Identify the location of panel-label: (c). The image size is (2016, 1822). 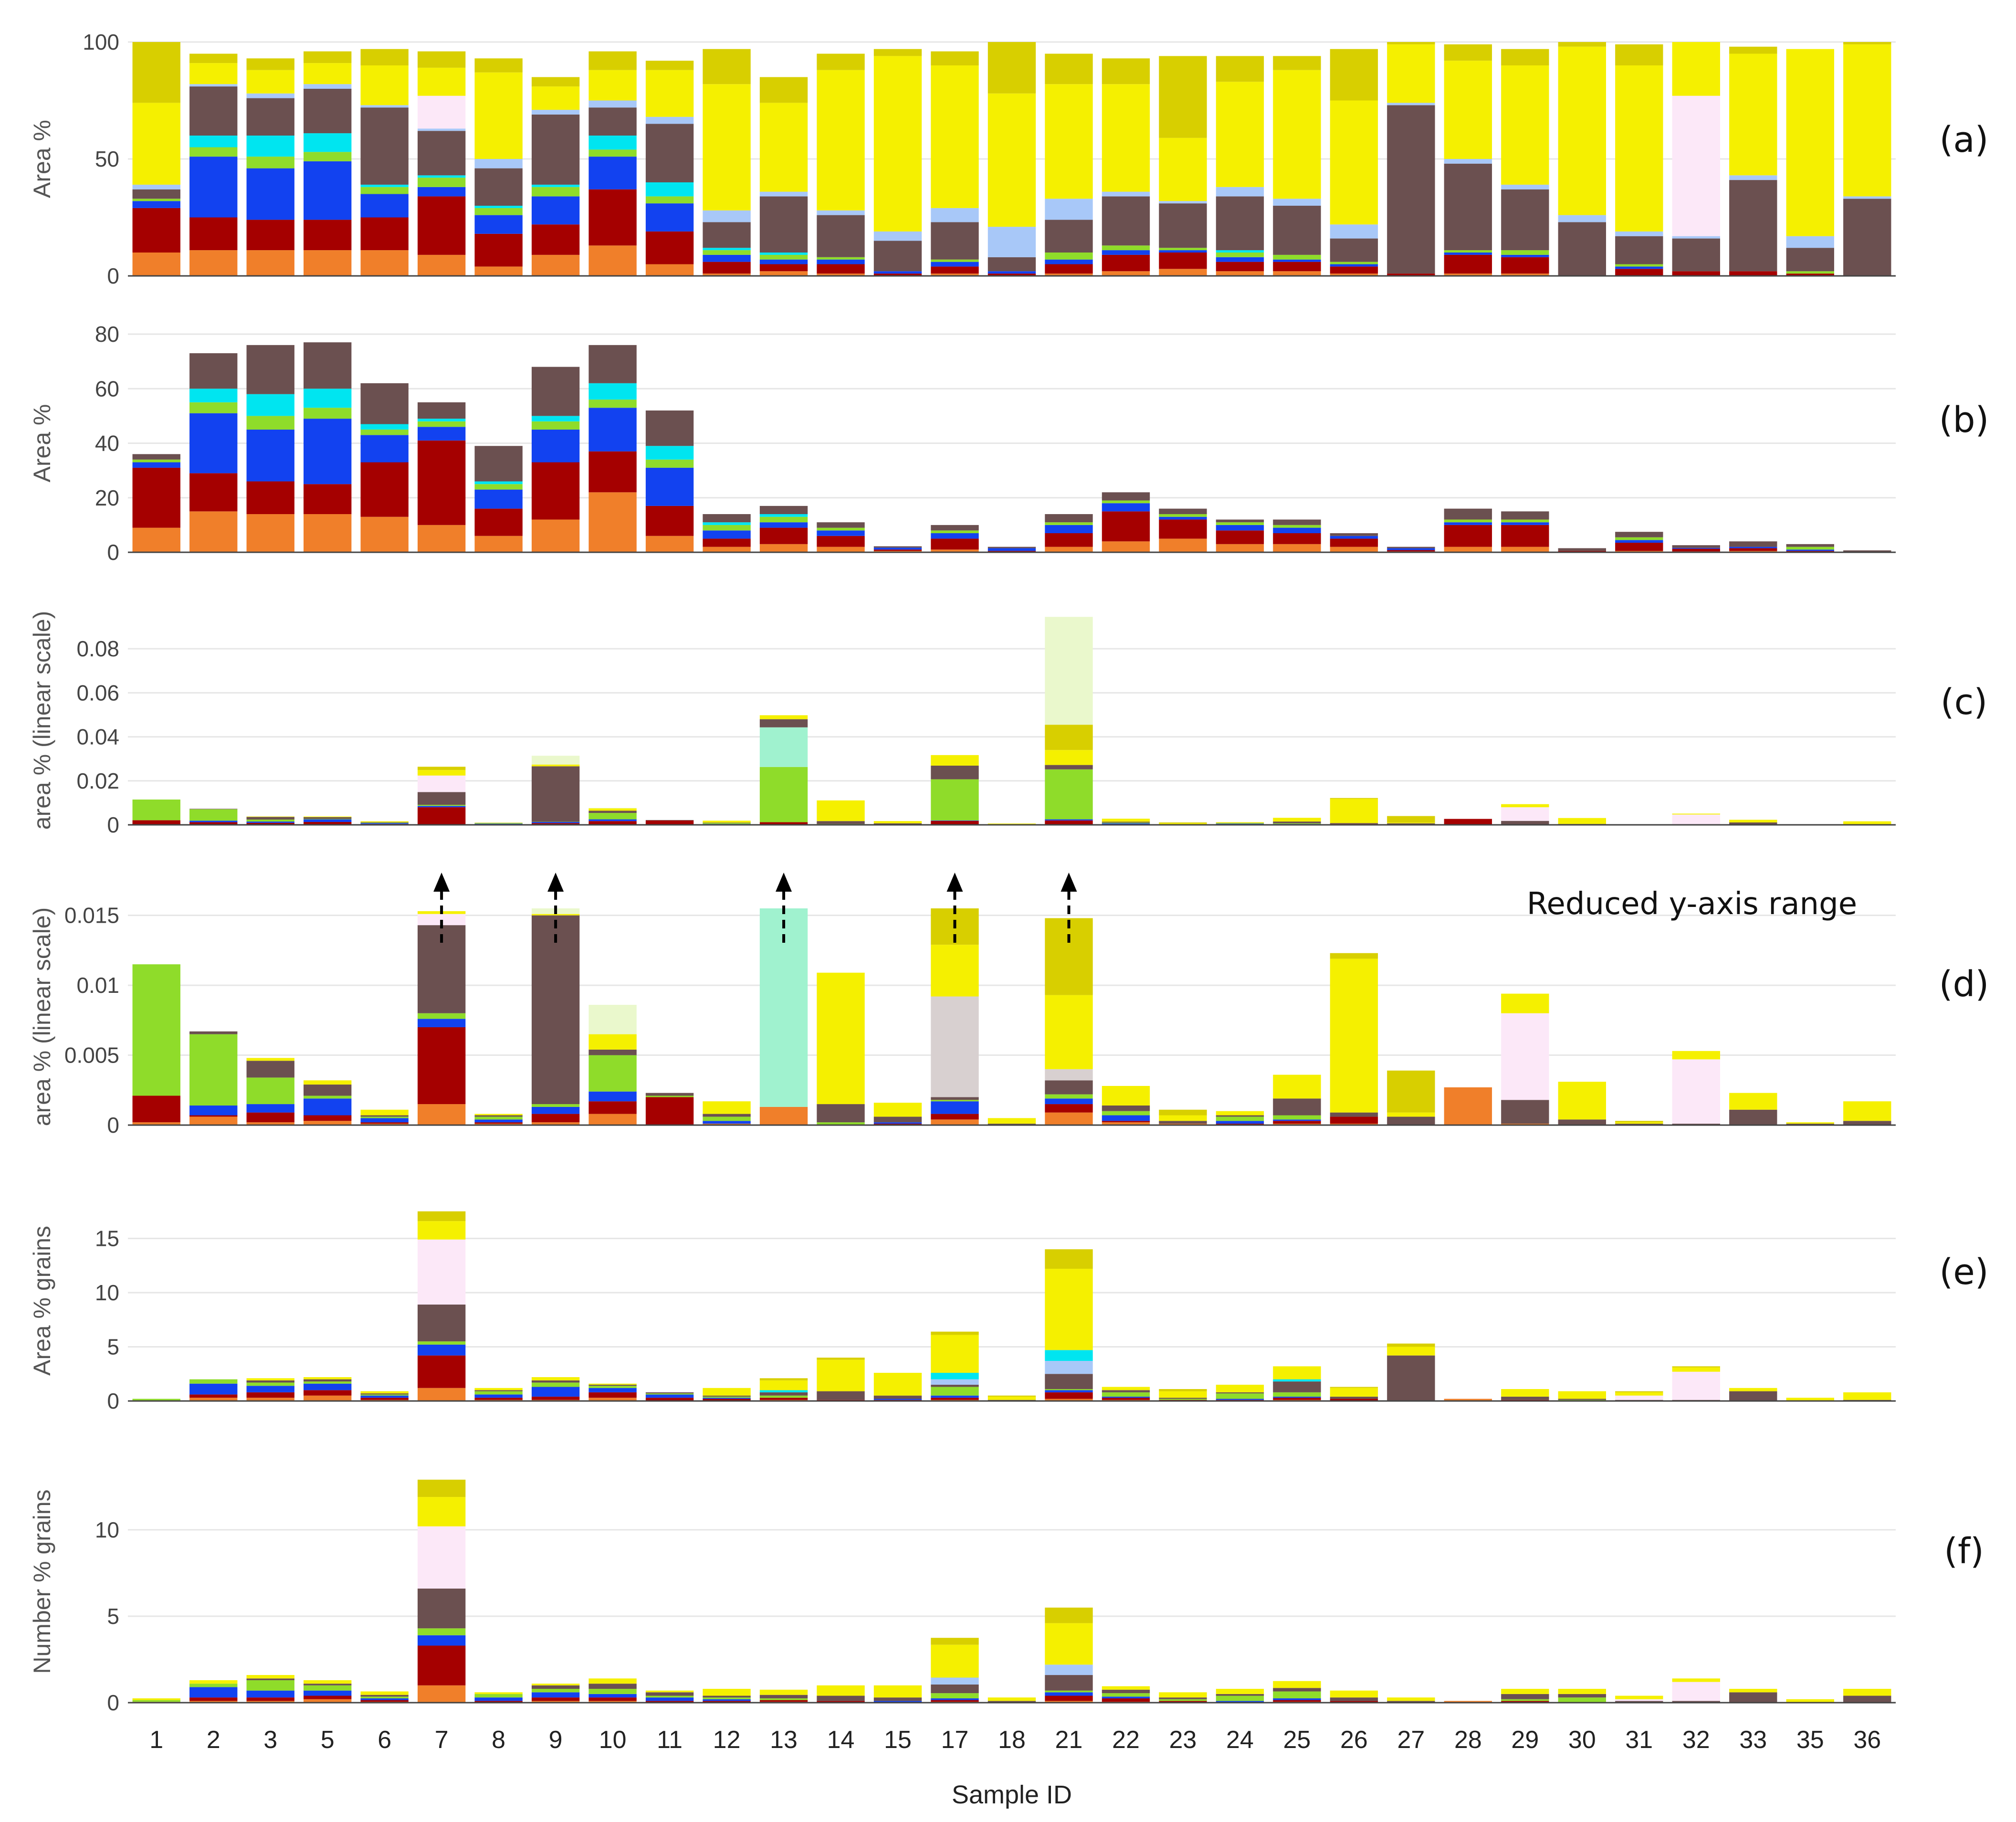
(1964, 702).